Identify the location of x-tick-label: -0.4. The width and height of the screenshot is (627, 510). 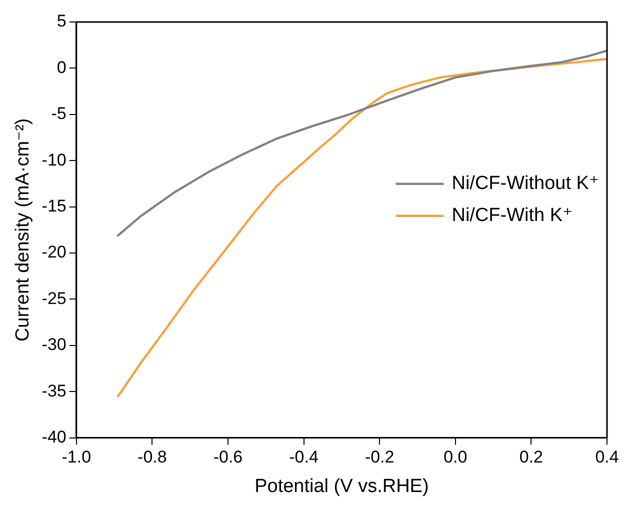
(303, 457).